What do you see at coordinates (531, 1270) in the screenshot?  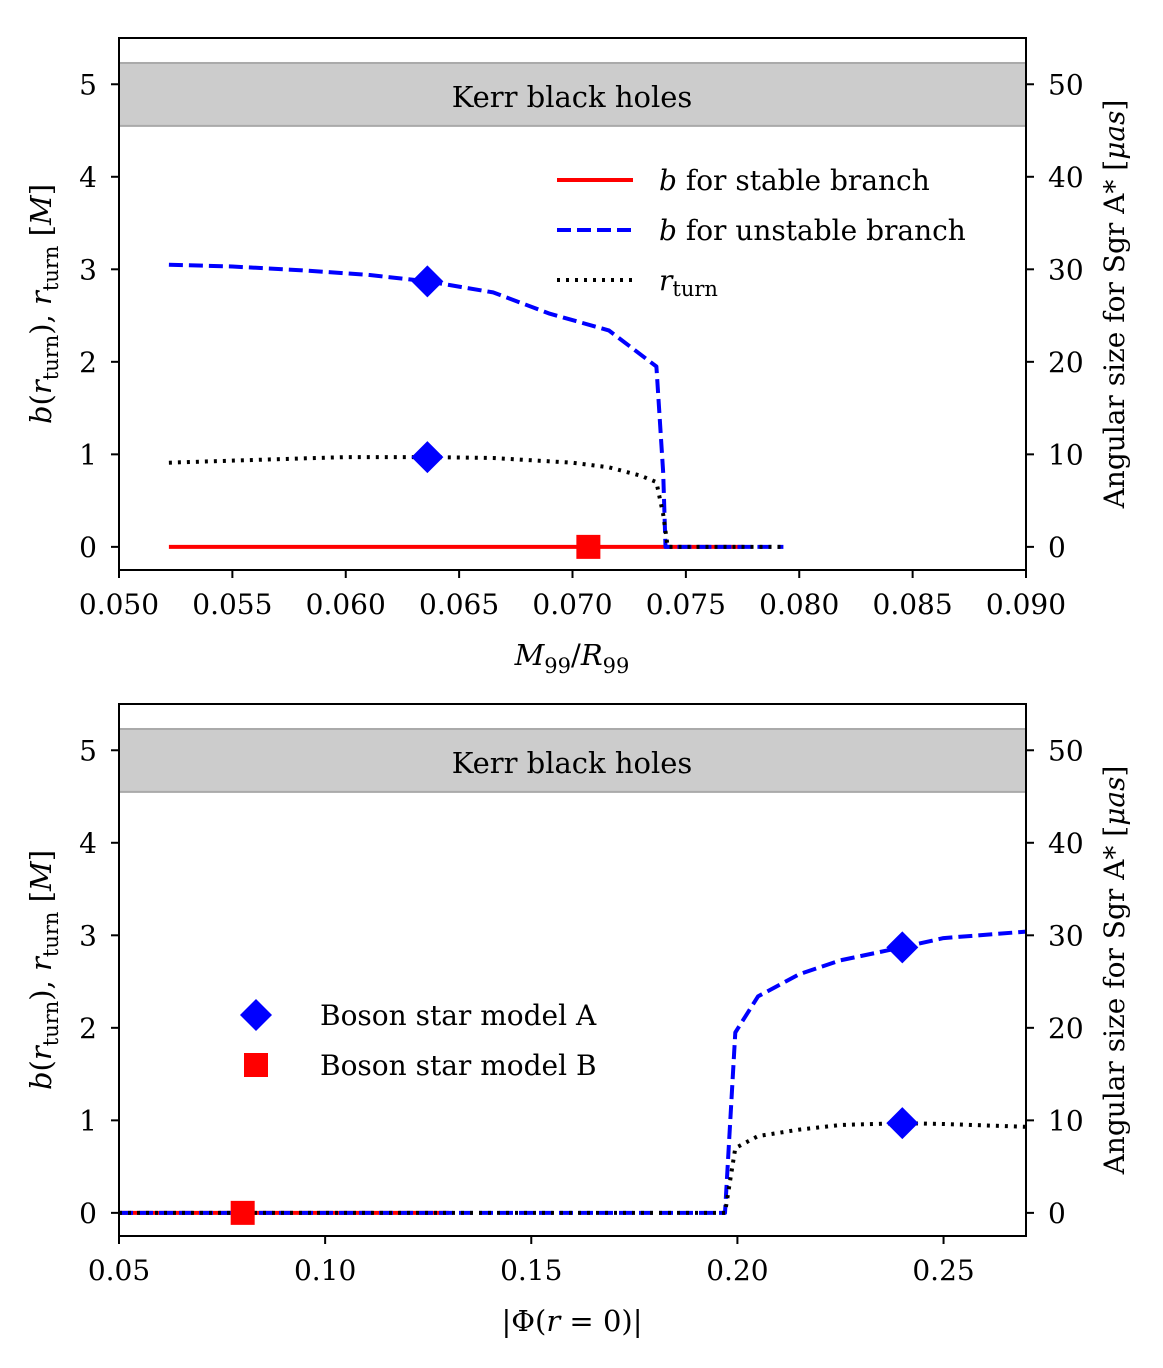 I see `x-tick-label: 0.15` at bounding box center [531, 1270].